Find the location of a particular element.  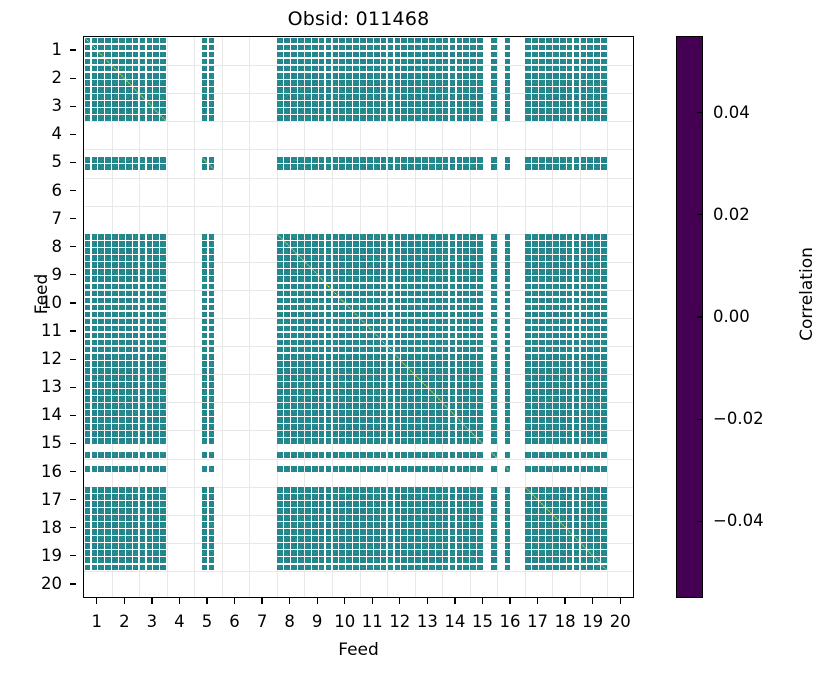

y-tick-label: 15 is located at coordinates (51, 443).